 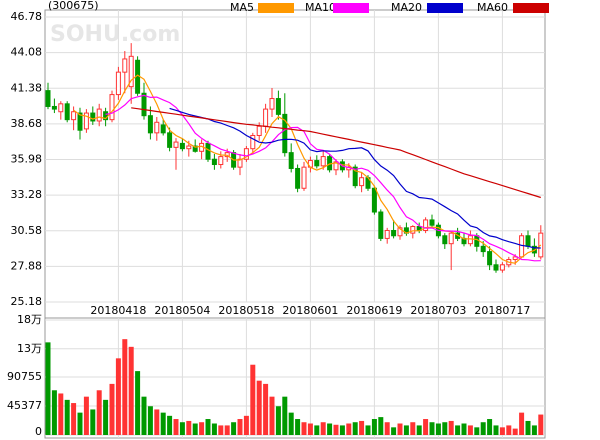 What do you see at coordinates (320, 7) in the screenshot?
I see `legend-label: MA10` at bounding box center [320, 7].